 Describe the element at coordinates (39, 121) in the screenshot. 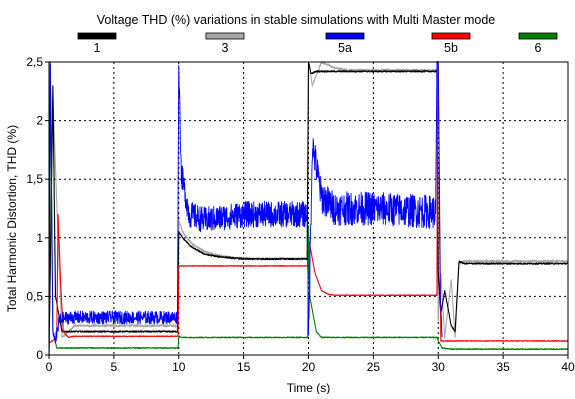

I see `y-tick-label: 2` at that location.